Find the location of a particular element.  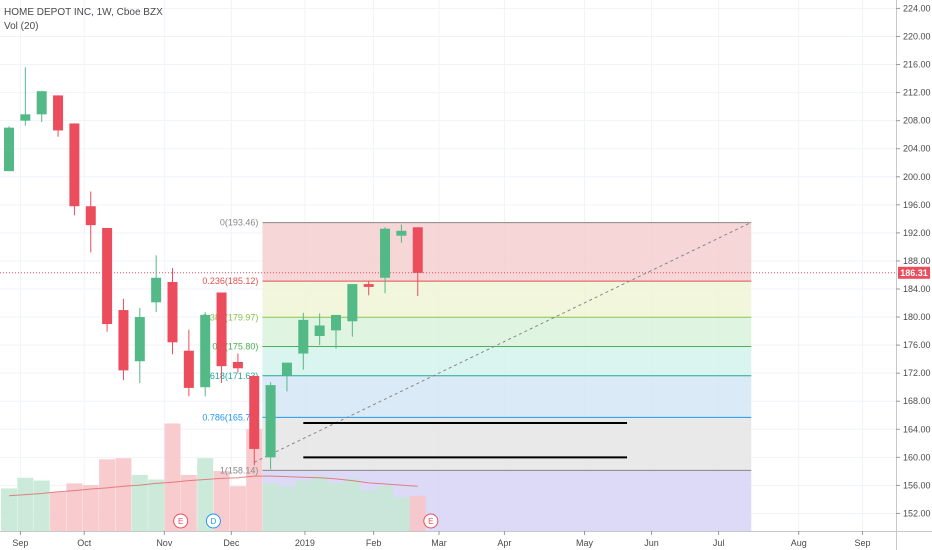

price-axis-label: 164.00 is located at coordinates (917, 429).